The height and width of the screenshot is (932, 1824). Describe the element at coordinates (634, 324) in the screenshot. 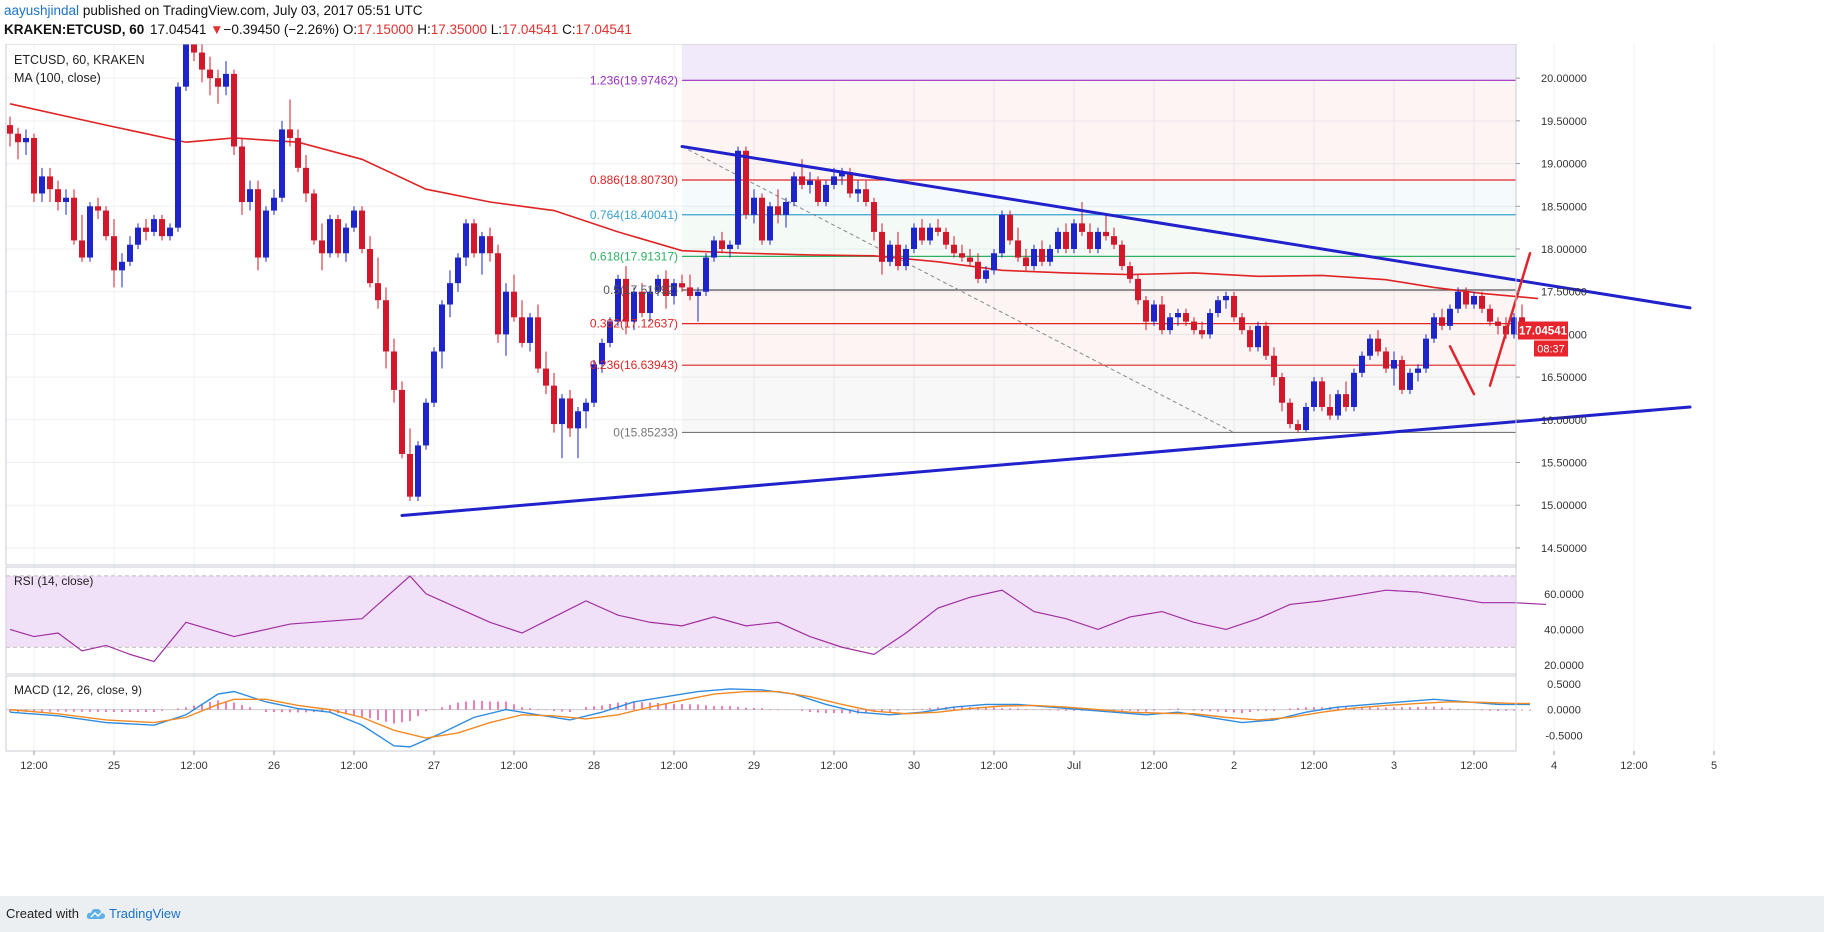

I see `fib-label: 0.382(17.12637)` at that location.